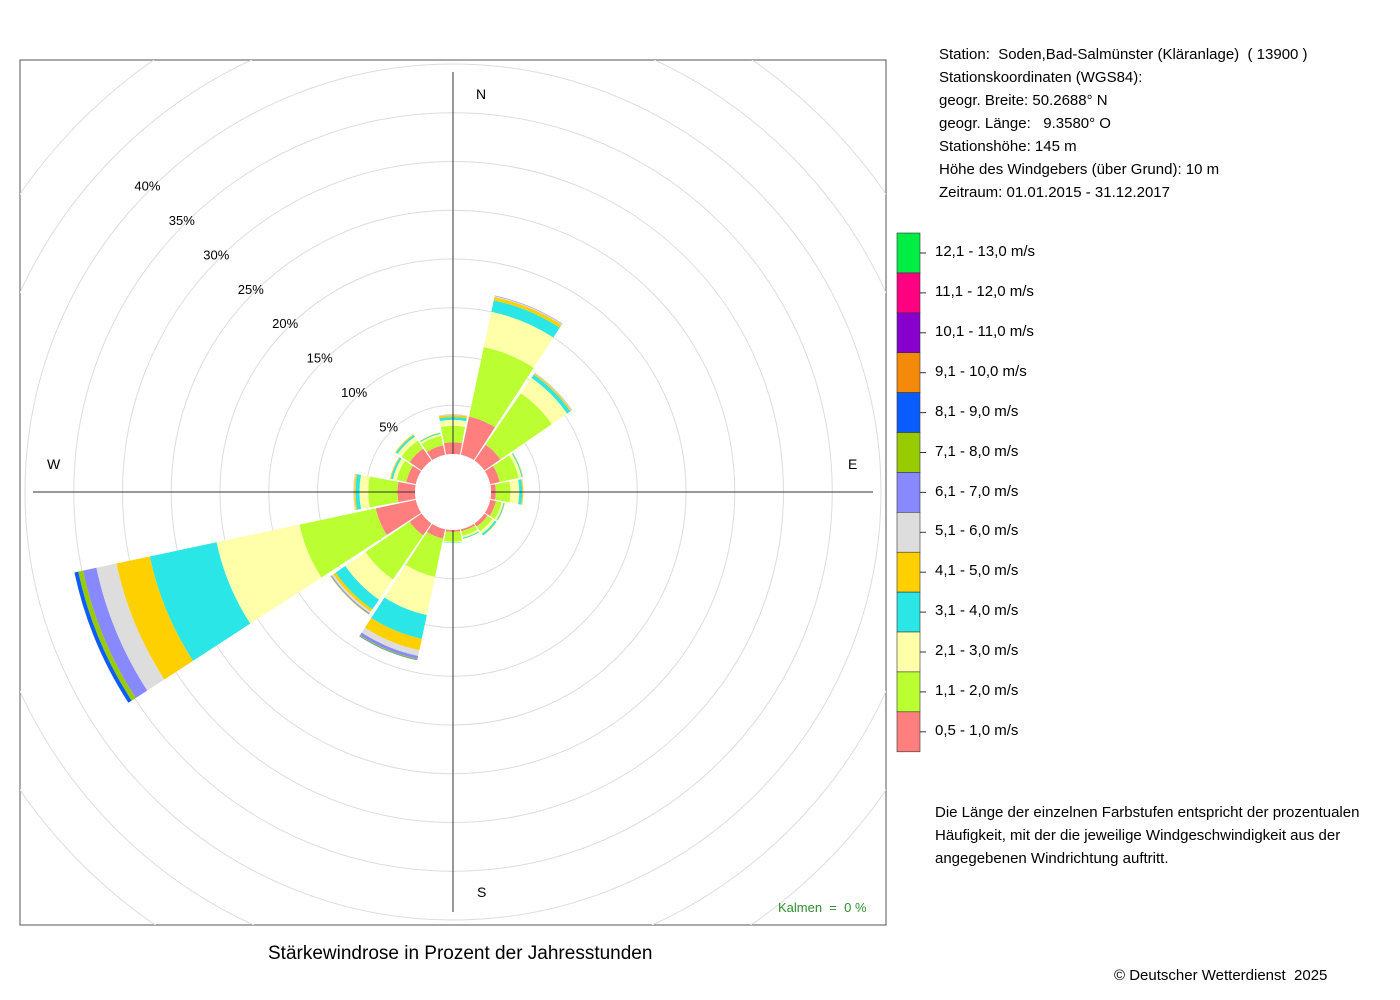 This screenshot has height=1000, width=1400. I want to click on wedge-no, so click(523, 421).